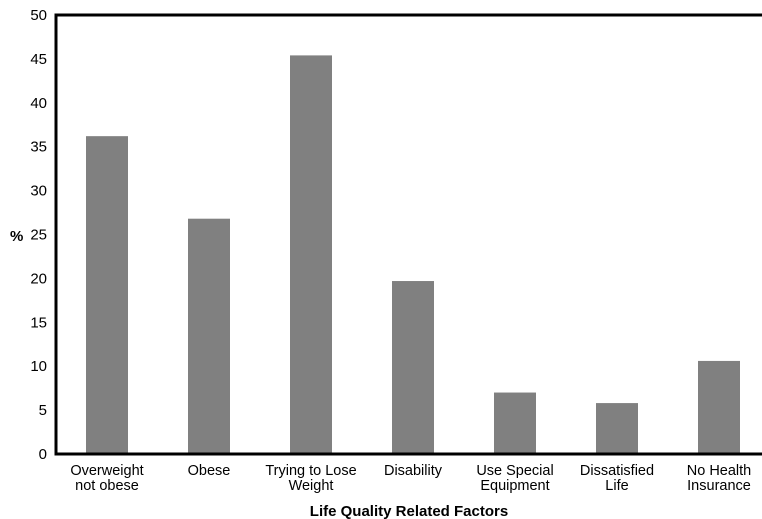 The image size is (762, 519). I want to click on x-category-label-line: Dissatisfied, so click(617, 471).